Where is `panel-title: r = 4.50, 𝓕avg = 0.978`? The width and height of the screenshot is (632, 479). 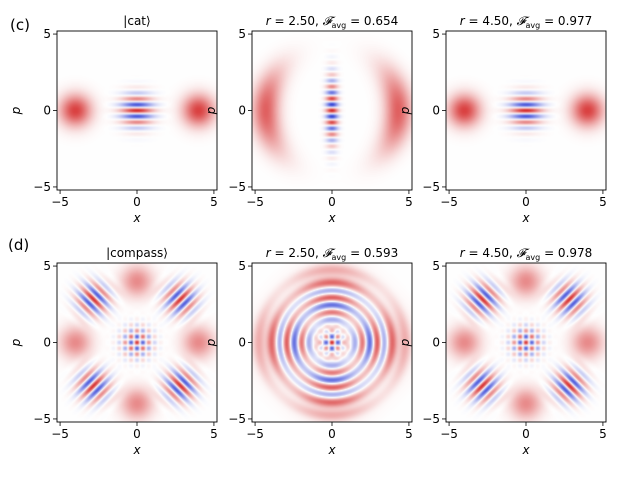
panel-title: r = 4.50, 𝓕avg = 0.978 is located at coordinates (526, 254).